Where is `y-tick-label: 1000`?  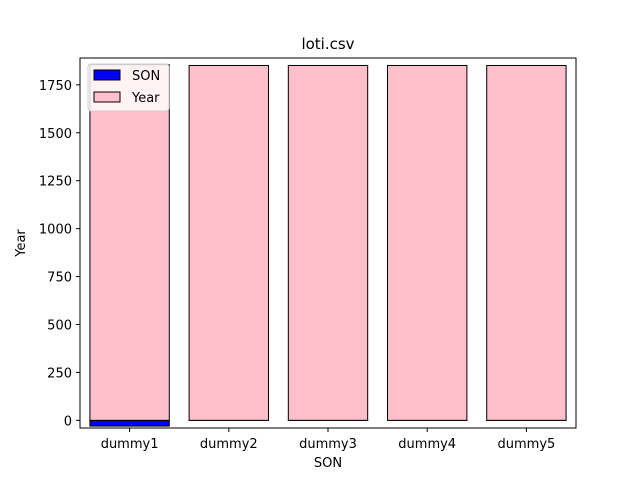 y-tick-label: 1000 is located at coordinates (55, 230).